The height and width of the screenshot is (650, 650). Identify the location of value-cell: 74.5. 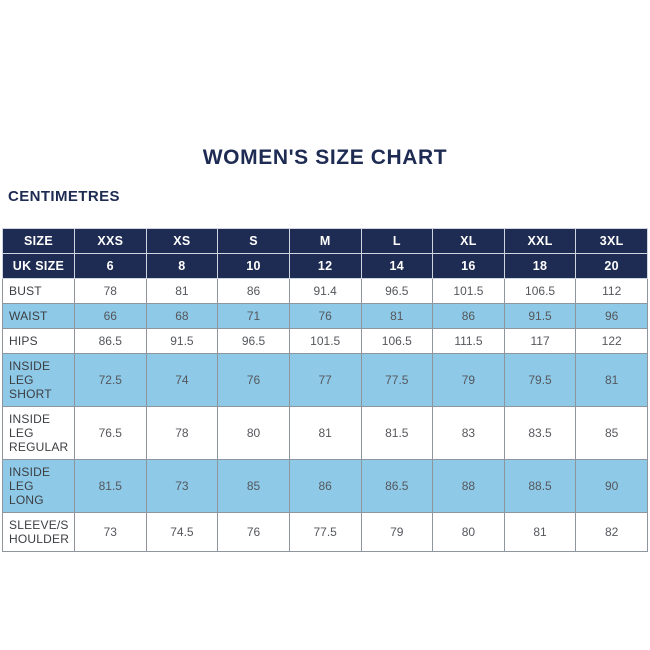
(182, 532).